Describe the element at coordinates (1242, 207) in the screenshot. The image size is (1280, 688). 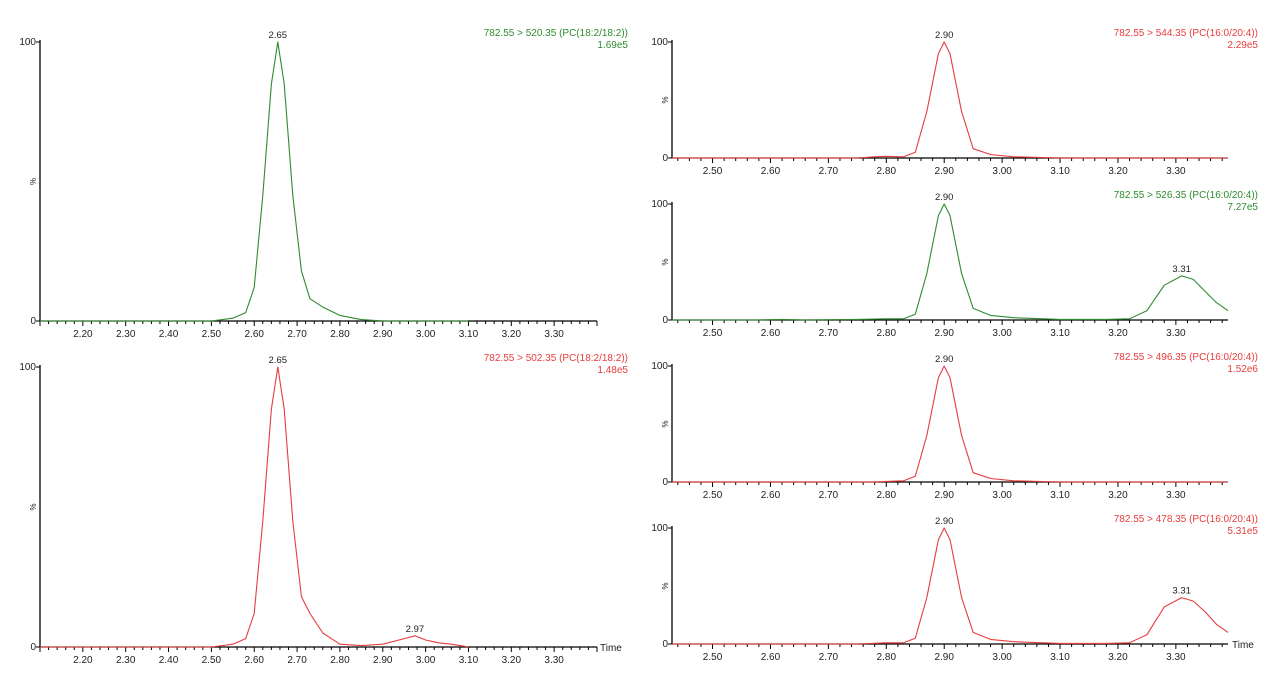
I see `intensity-label: 7.27e5` at that location.